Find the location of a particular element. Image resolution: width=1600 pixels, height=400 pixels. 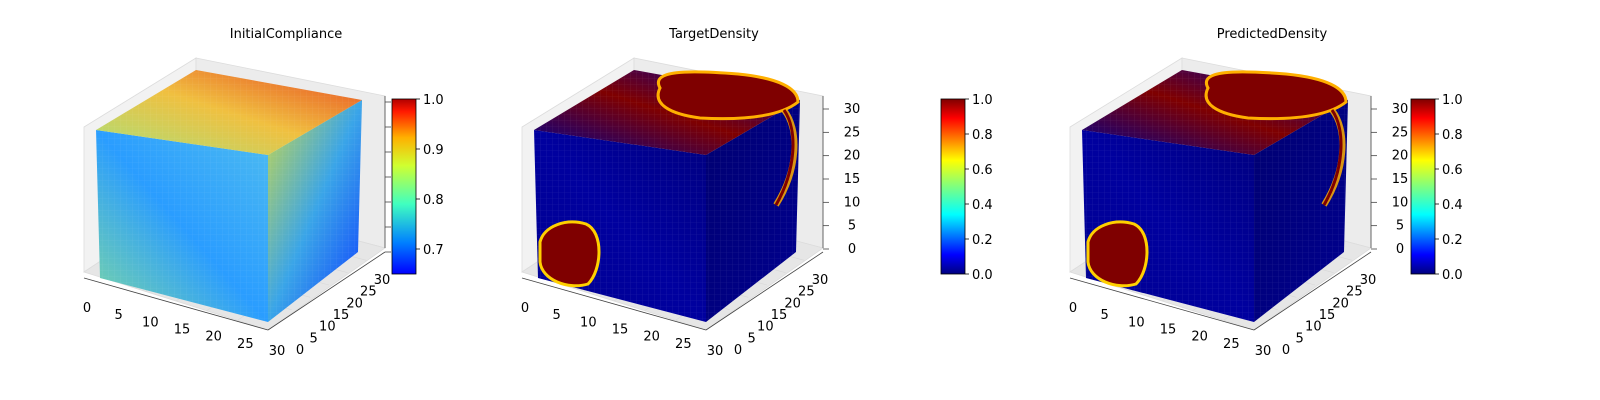

colorbar-tick-label: 0.9 is located at coordinates (433, 150).